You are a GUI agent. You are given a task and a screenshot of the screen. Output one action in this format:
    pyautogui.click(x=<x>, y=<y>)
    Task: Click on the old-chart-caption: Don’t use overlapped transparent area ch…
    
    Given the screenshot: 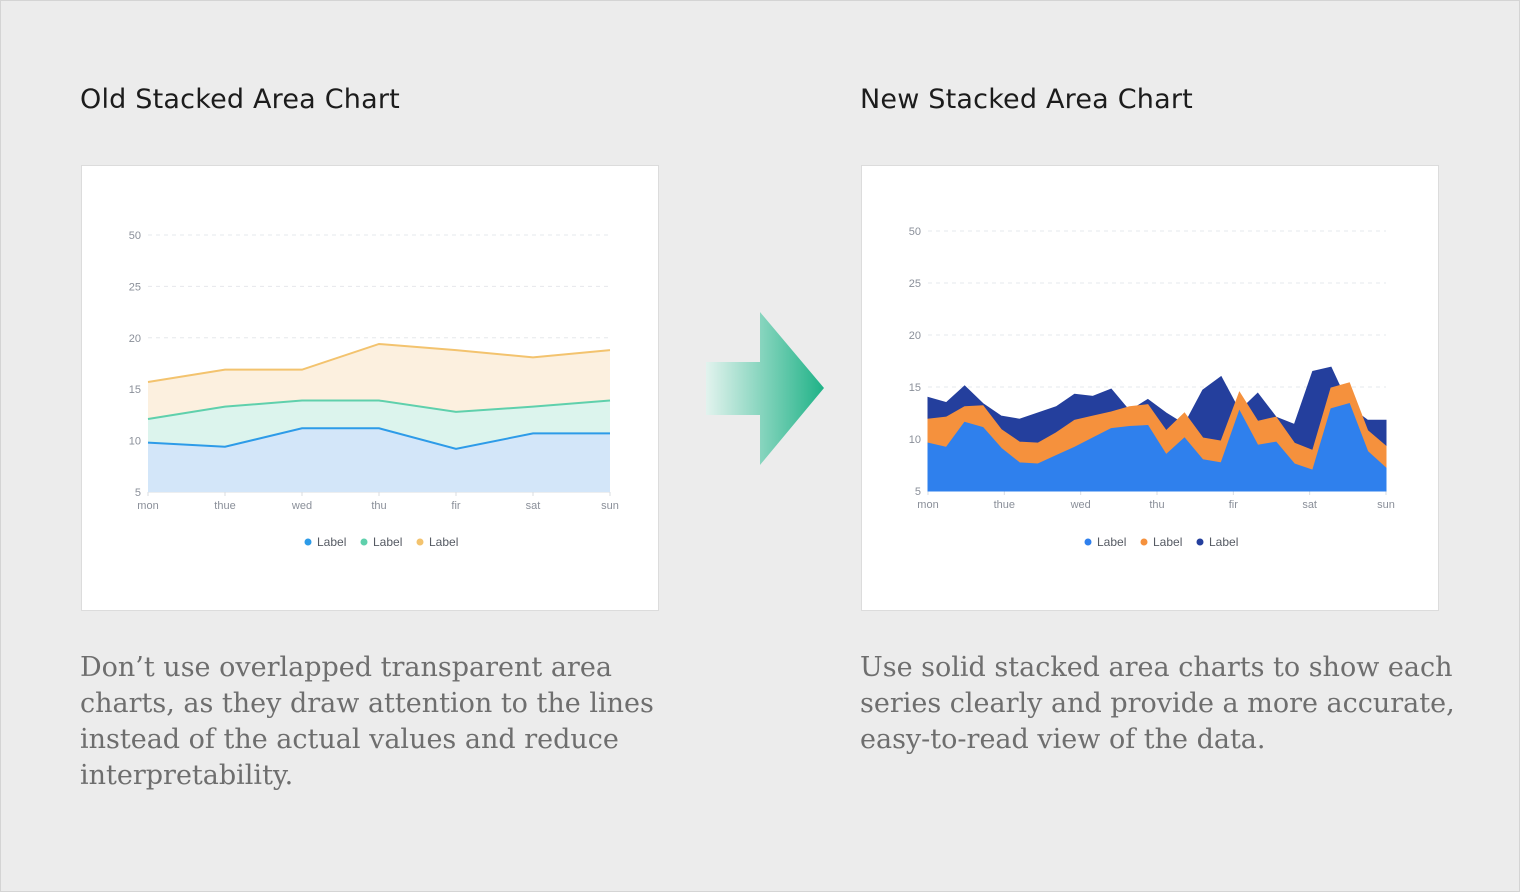 What is the action you would take?
    pyautogui.click(x=367, y=721)
    